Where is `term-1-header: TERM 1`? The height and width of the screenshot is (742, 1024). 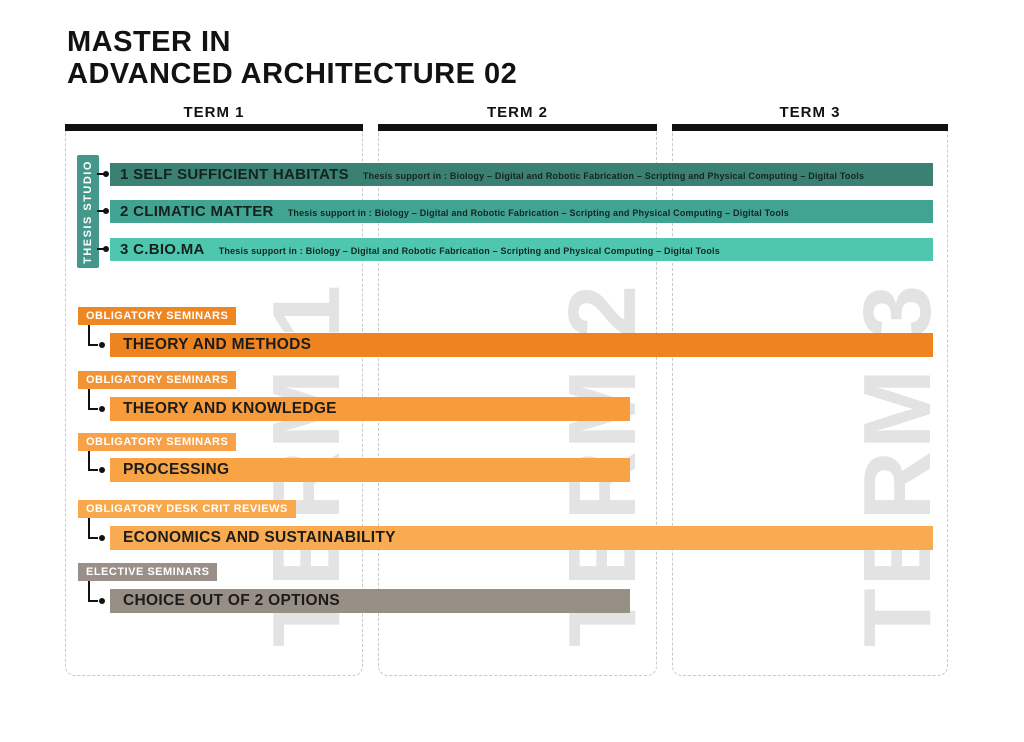 term-1-header: TERM 1 is located at coordinates (214, 112).